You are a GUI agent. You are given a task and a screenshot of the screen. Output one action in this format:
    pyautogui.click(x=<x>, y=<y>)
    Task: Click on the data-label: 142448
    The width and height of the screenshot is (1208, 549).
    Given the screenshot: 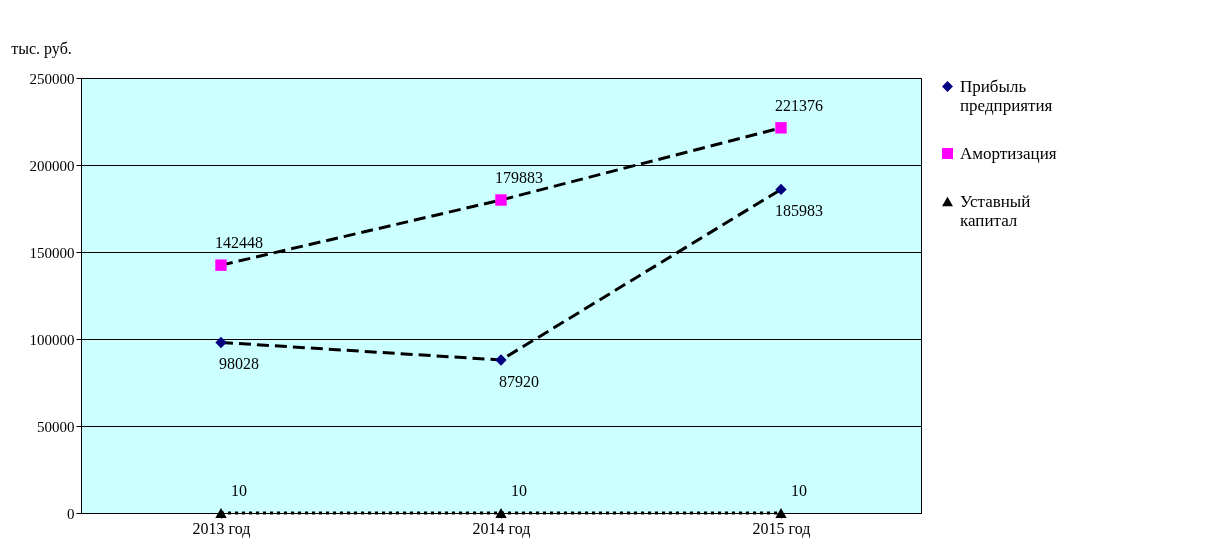 What is the action you would take?
    pyautogui.click(x=239, y=243)
    